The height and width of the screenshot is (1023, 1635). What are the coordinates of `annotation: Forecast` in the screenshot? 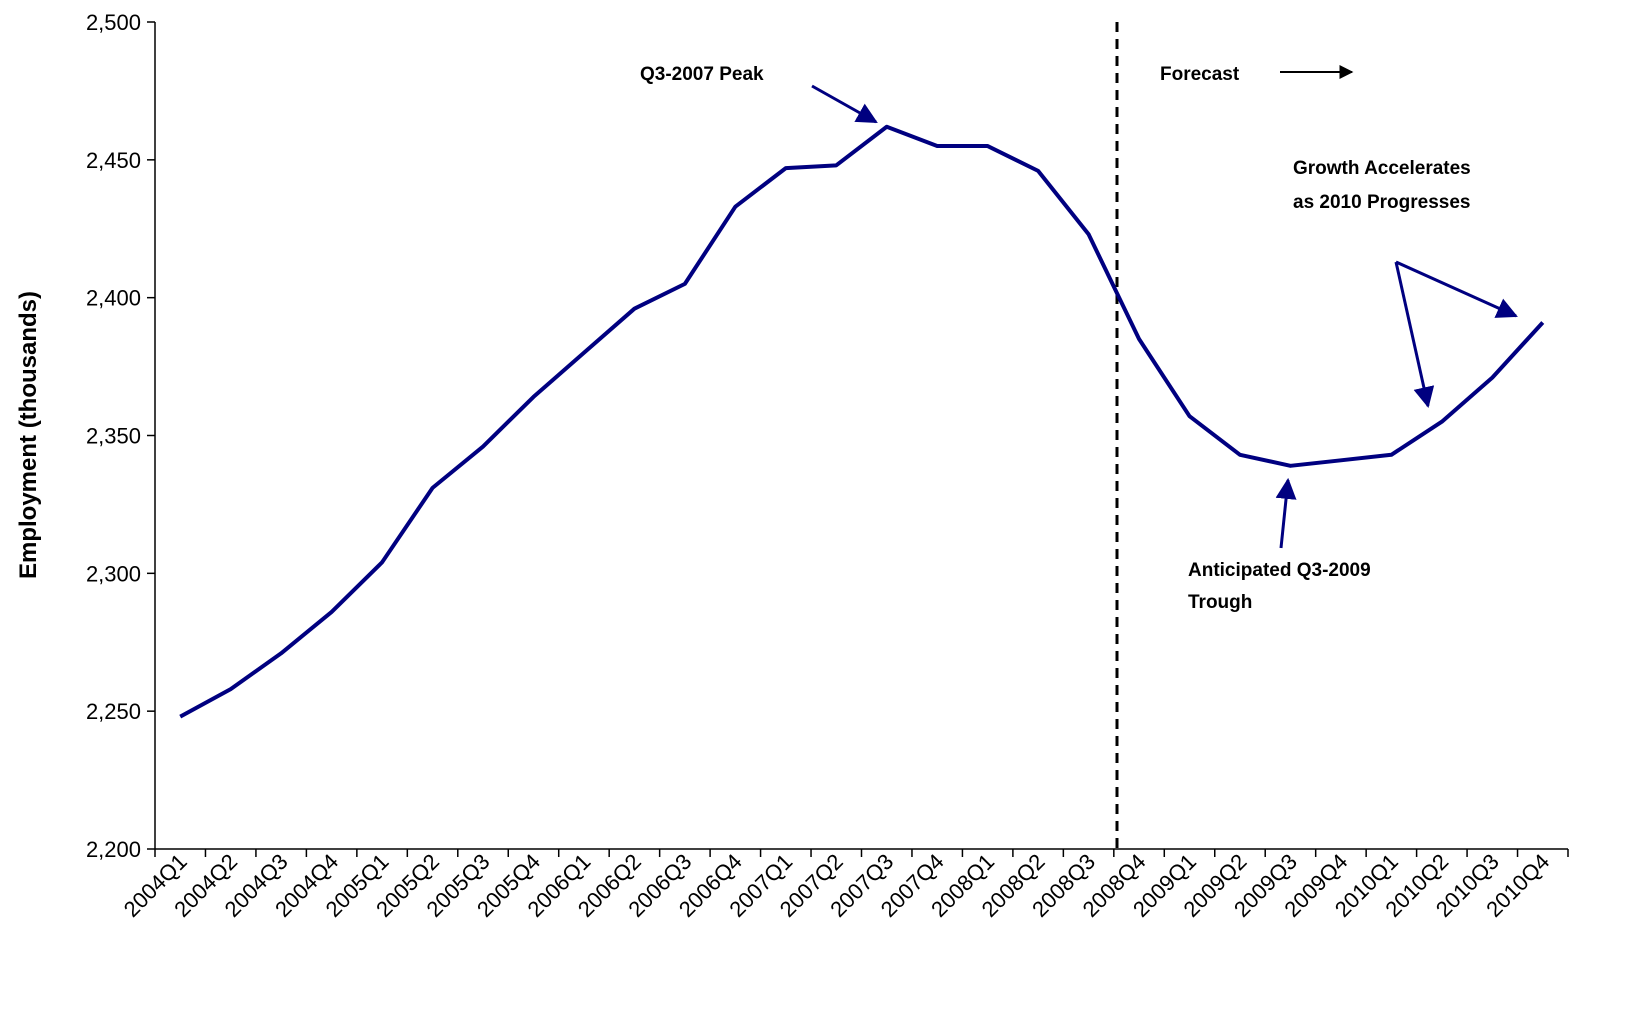 It's located at (1200, 74).